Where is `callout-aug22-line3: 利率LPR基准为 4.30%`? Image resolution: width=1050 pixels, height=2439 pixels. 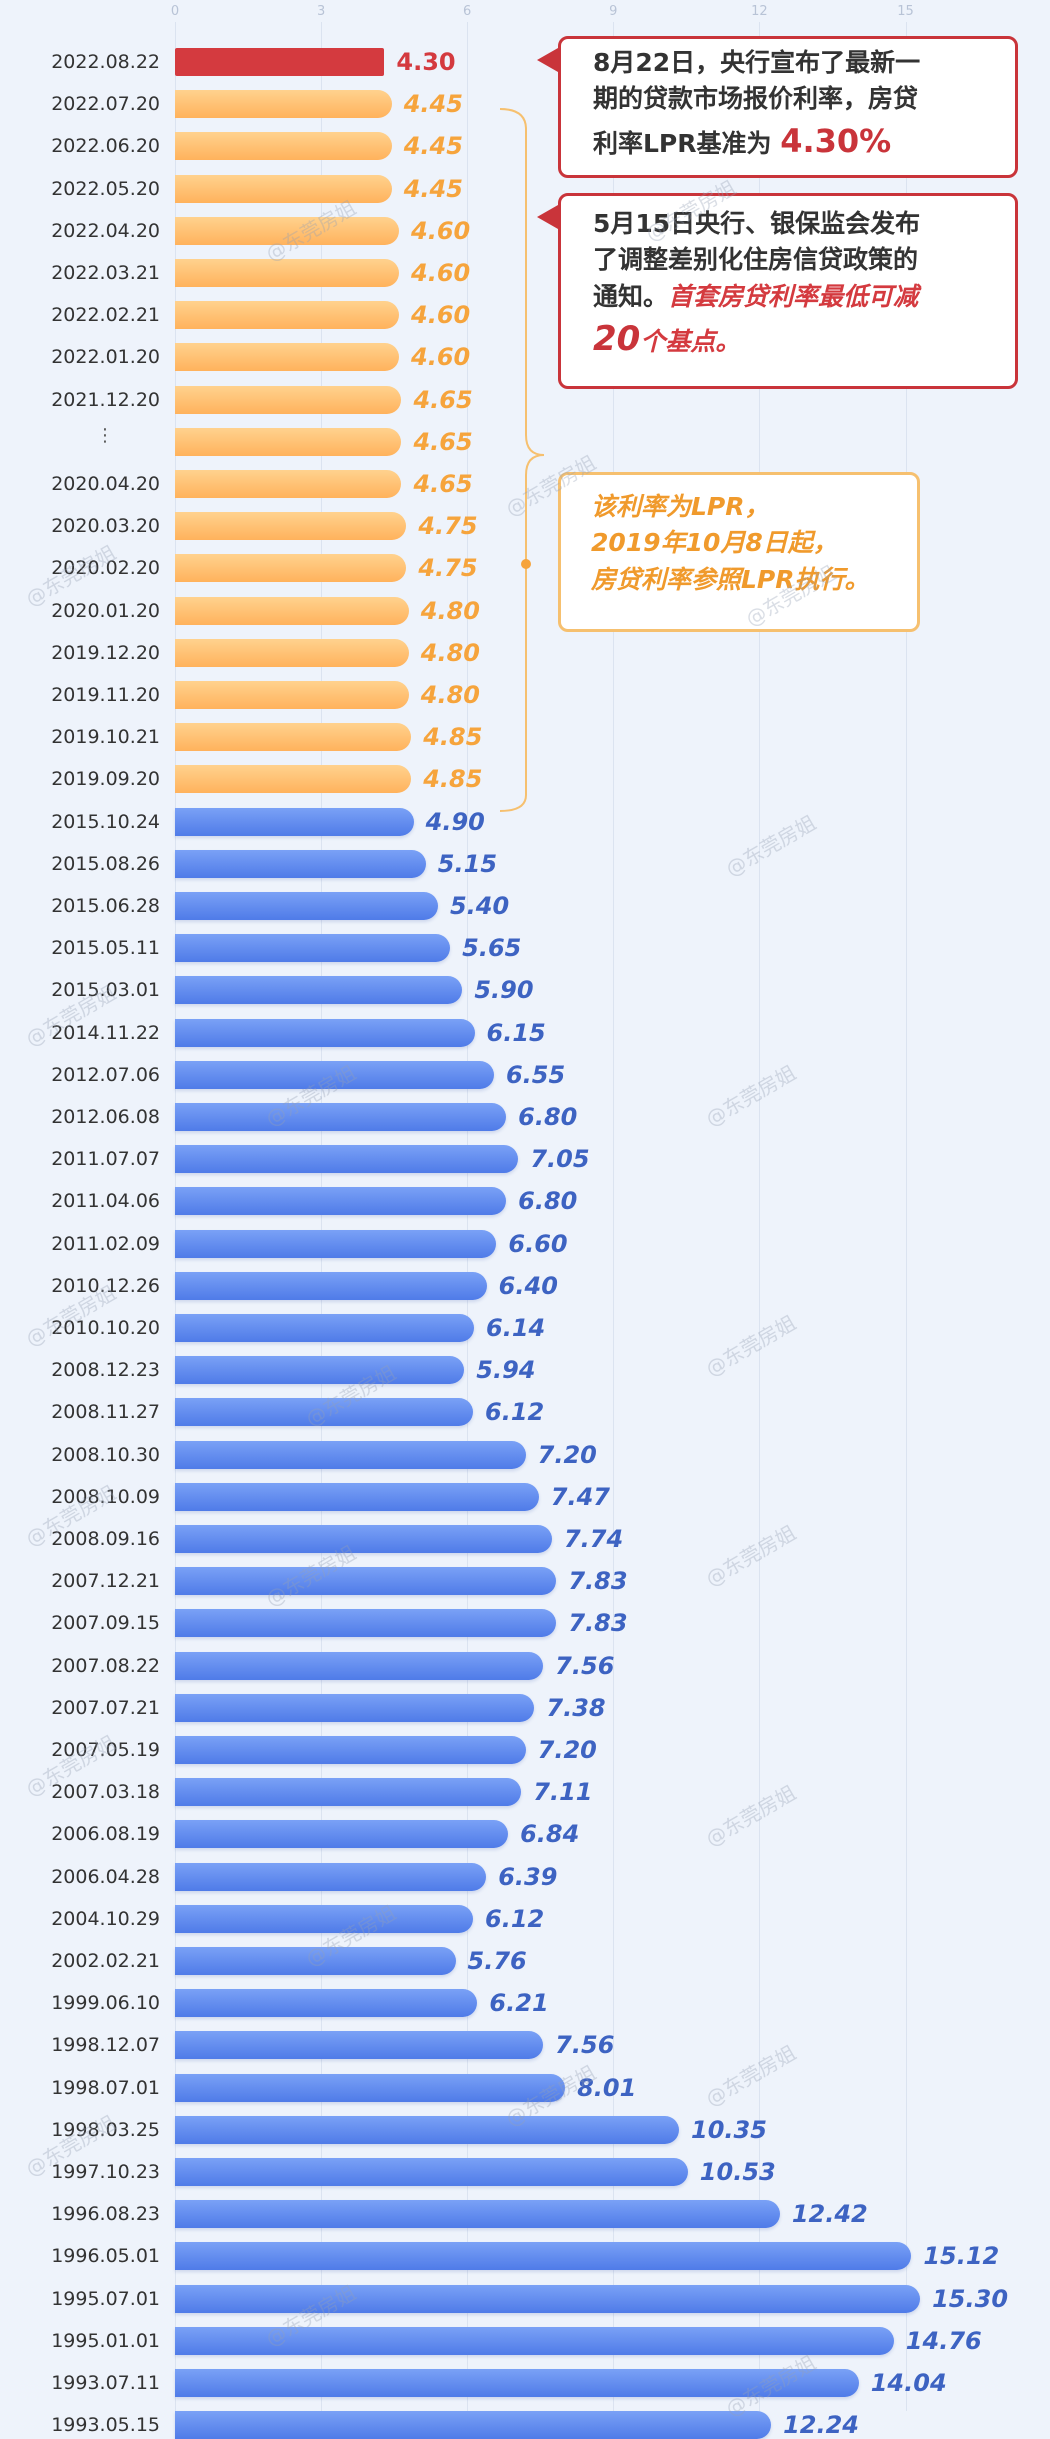
callout-aug22-line3: 利率LPR基准为 4.30% is located at coordinates (796, 141).